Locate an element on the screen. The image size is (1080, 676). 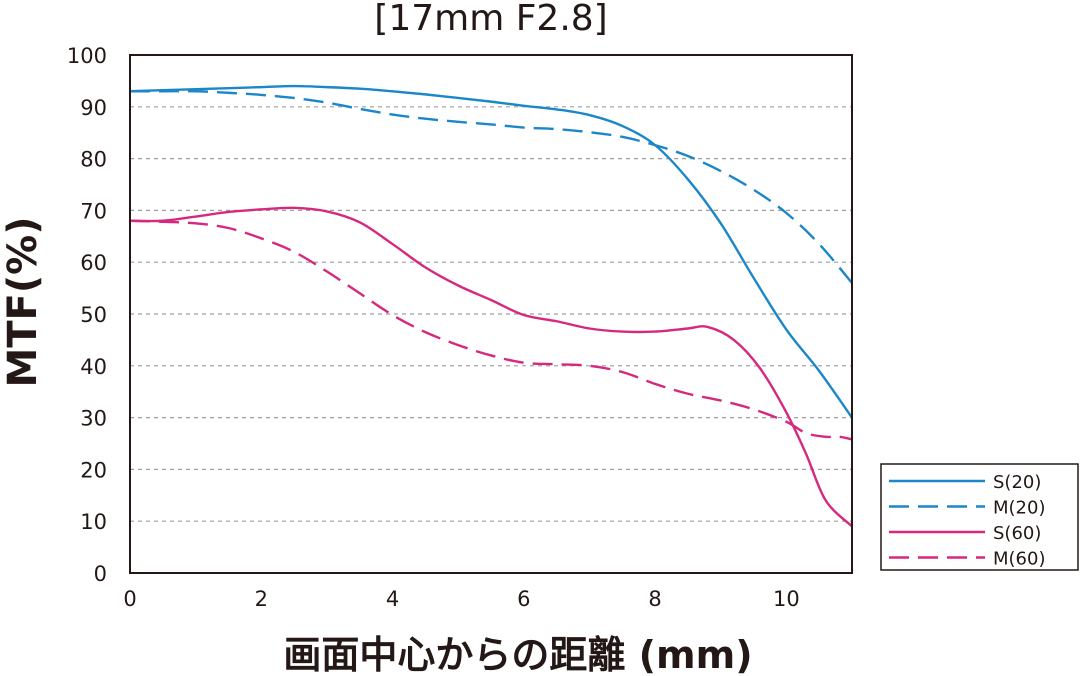
chart-title: [17mm F2.8] is located at coordinates (490, 19).